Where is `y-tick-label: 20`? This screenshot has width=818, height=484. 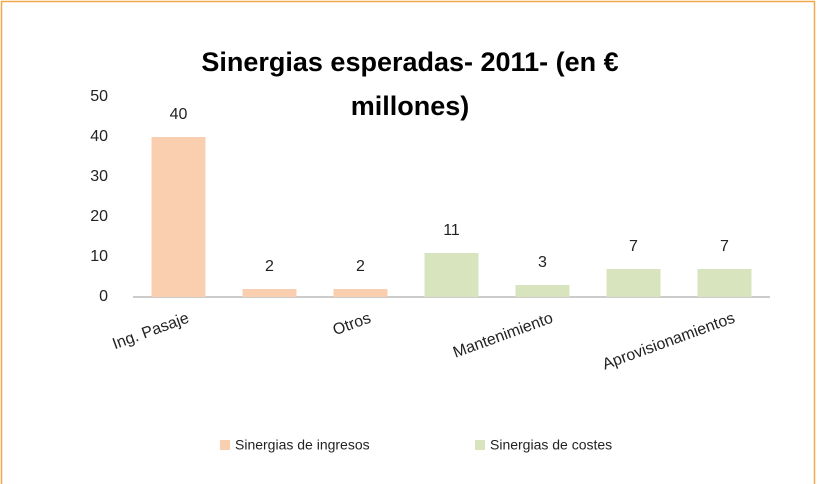
y-tick-label: 20 is located at coordinates (99, 216).